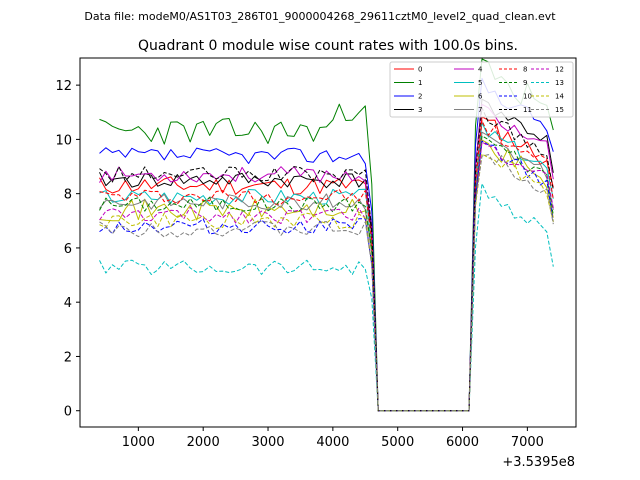  Describe the element at coordinates (525, 83) in the screenshot. I see `legend-label-9: 9` at that location.